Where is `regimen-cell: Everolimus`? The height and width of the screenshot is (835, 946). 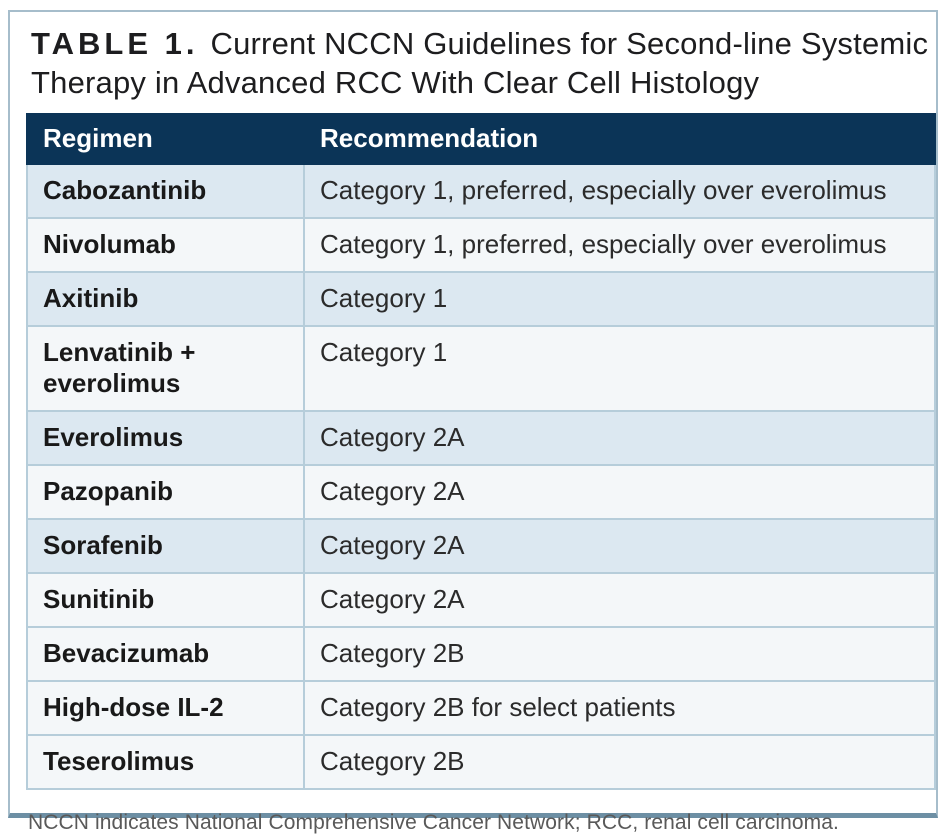 regimen-cell: Everolimus is located at coordinates (165, 438).